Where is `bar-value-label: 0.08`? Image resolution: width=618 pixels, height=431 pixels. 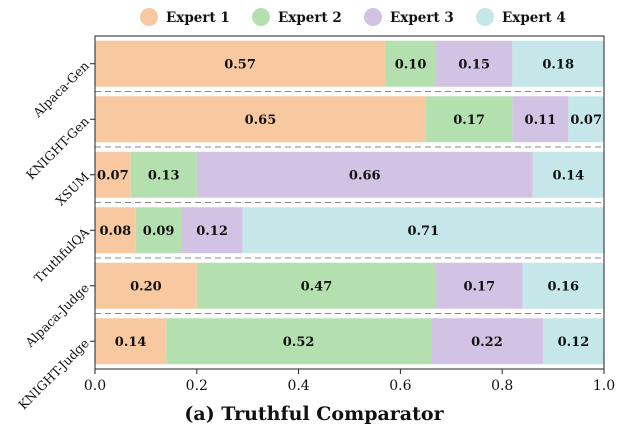 bar-value-label: 0.08 is located at coordinates (116, 231).